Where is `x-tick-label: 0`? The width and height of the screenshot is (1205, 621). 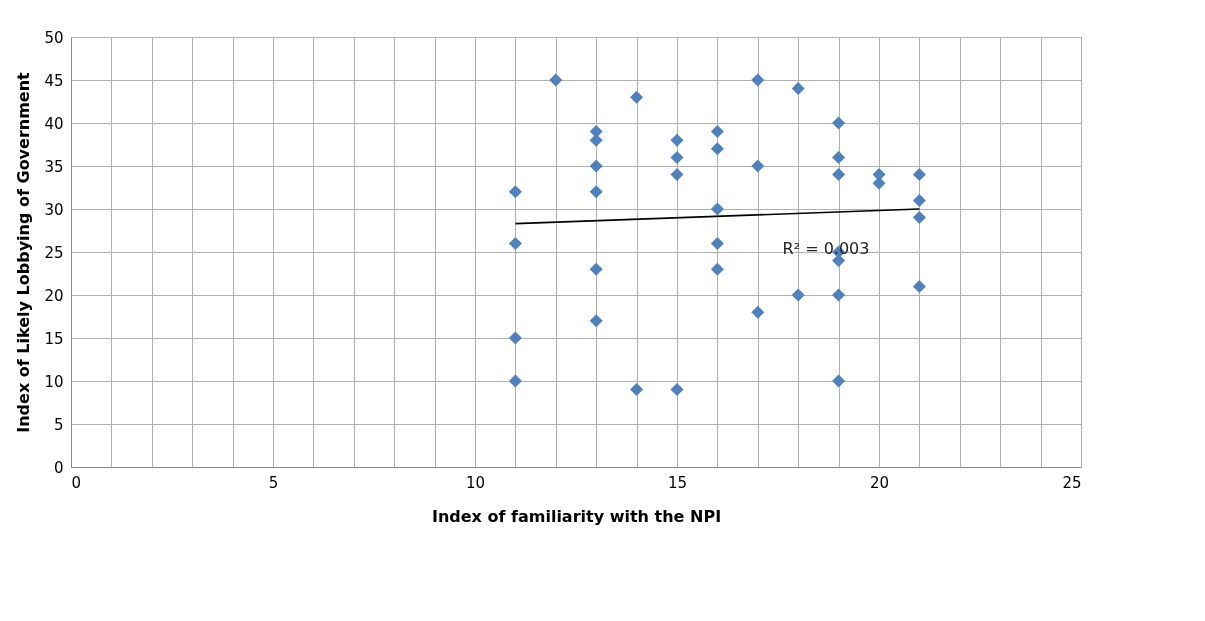 x-tick-label: 0 is located at coordinates (76, 482).